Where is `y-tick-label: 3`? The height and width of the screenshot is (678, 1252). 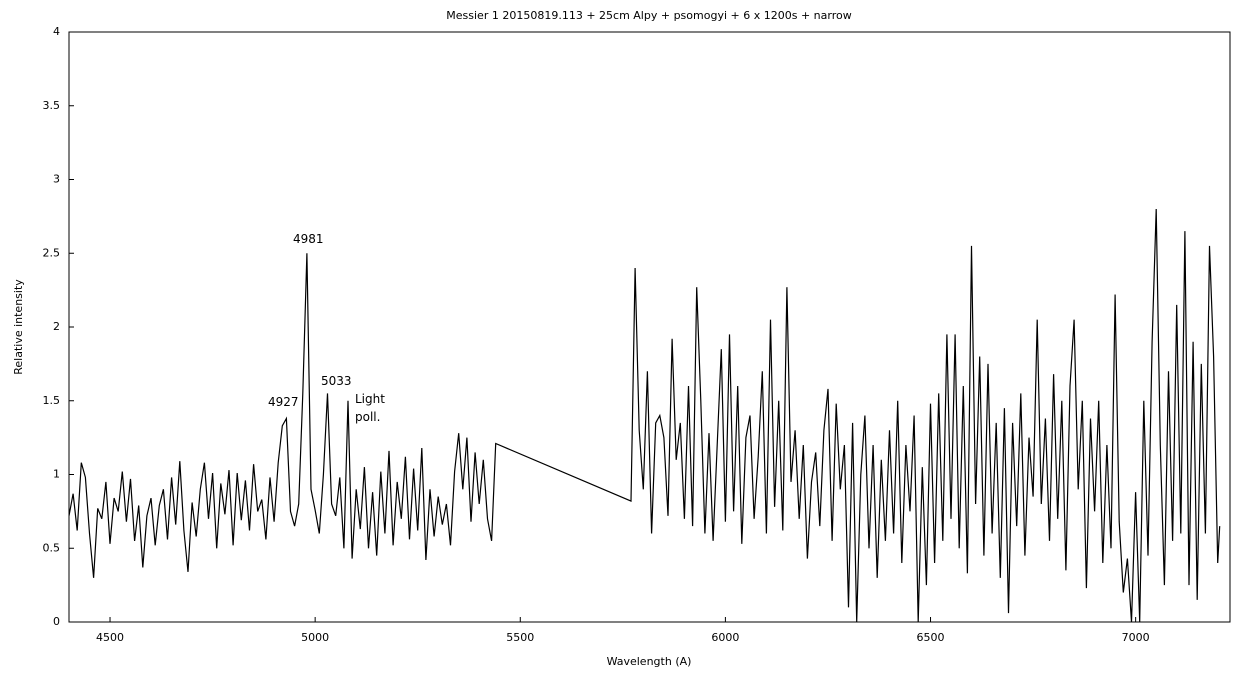 y-tick-label: 3 is located at coordinates (56, 179).